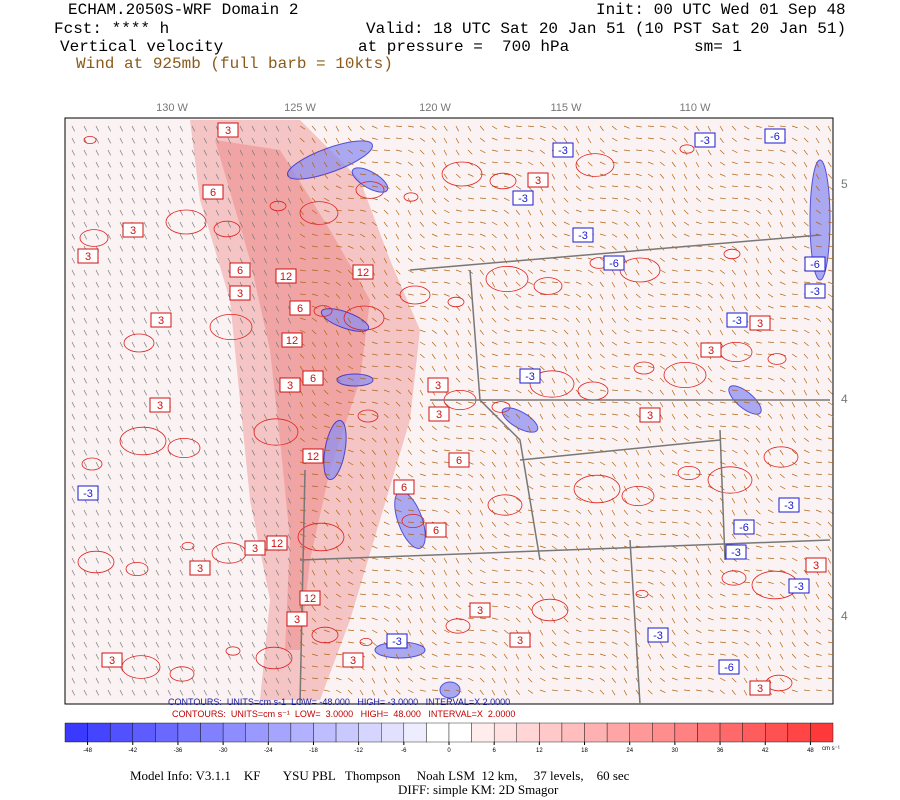 The image size is (900, 800). What do you see at coordinates (462, 174) in the screenshot?
I see `contour-line` at bounding box center [462, 174].